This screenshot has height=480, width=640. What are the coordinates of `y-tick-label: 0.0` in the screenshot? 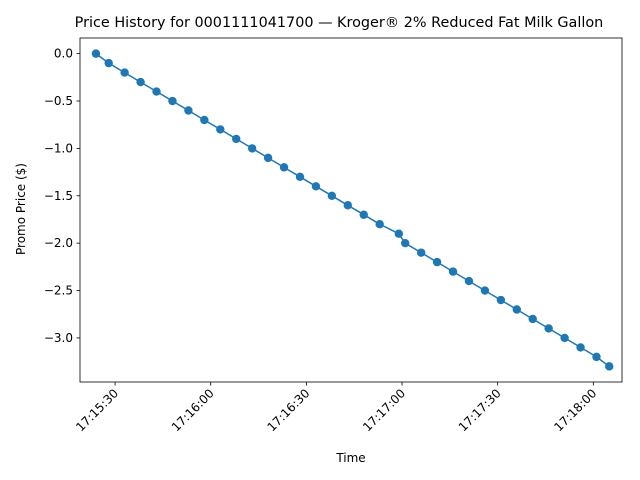 It's located at (63, 54).